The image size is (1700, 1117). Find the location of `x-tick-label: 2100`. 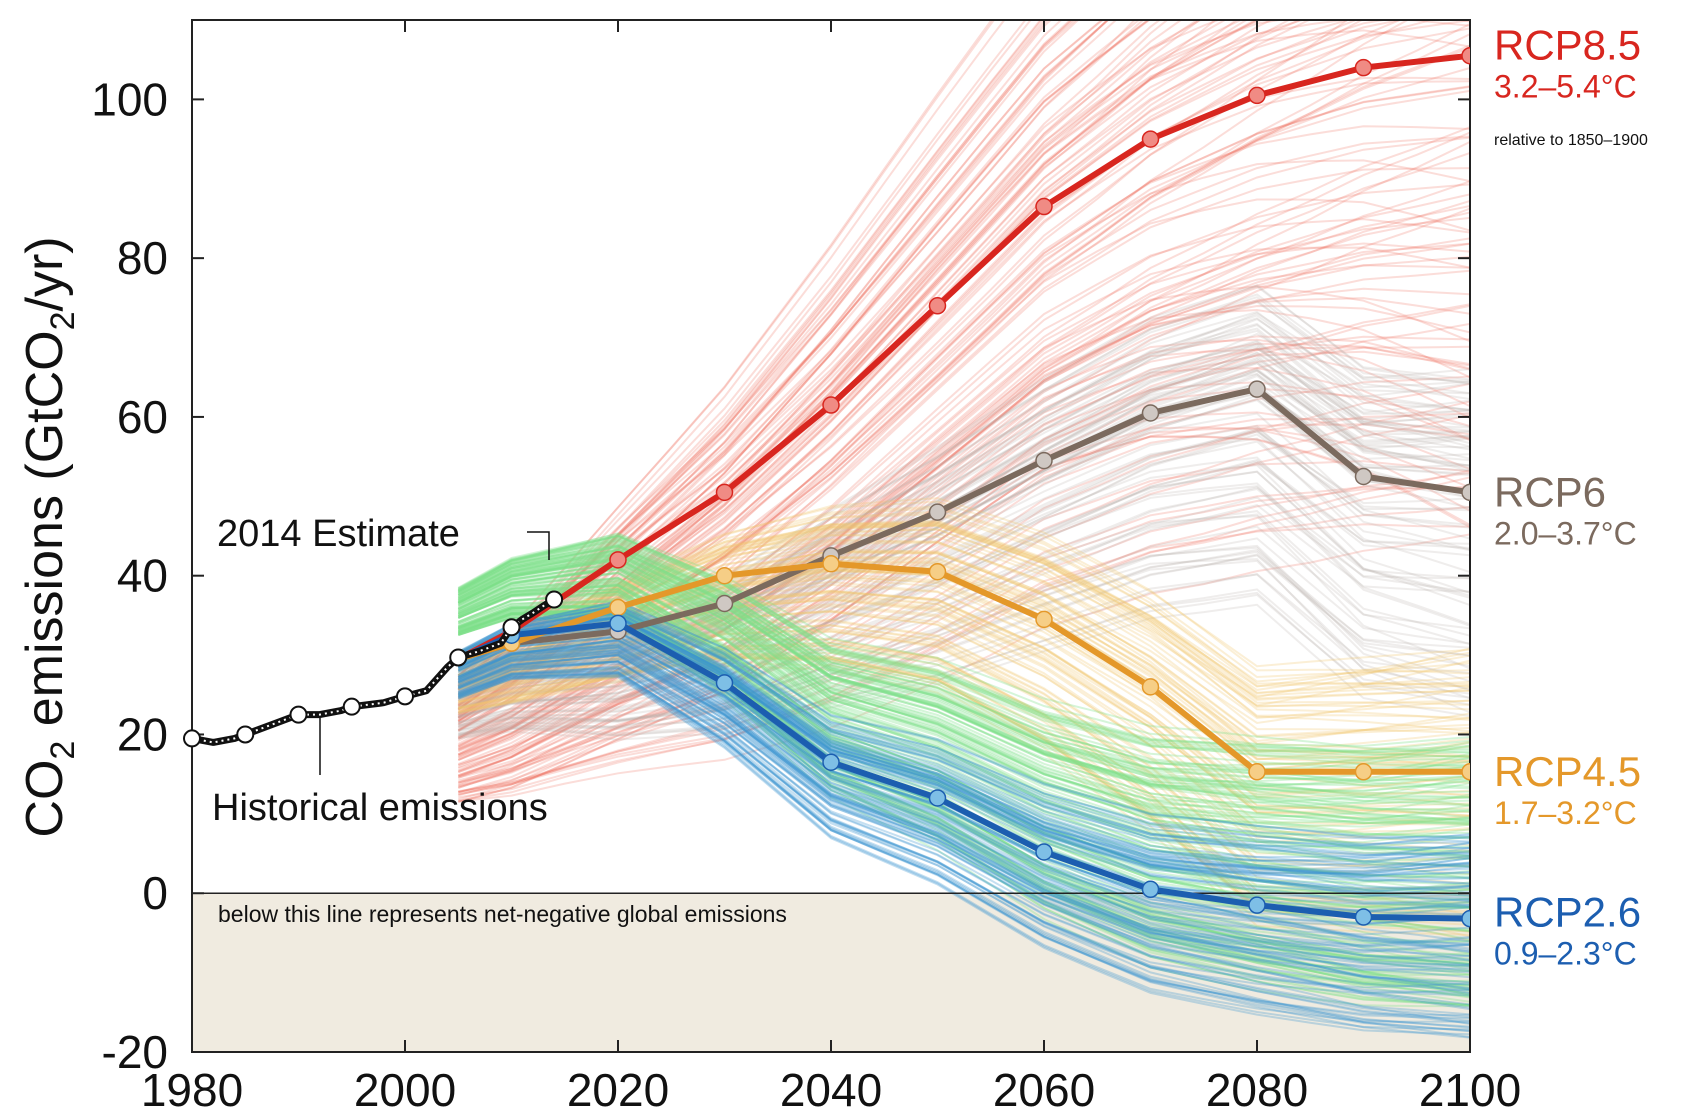

x-tick-label: 2100 is located at coordinates (1470, 1090).